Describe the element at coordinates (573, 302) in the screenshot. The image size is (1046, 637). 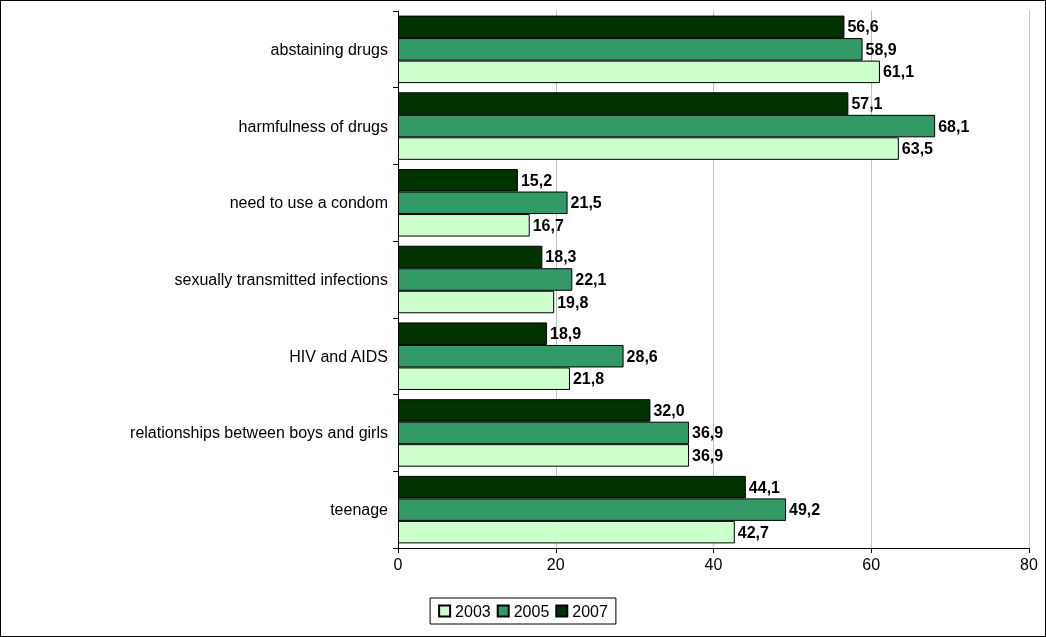
I see `data-label: 19,8` at that location.